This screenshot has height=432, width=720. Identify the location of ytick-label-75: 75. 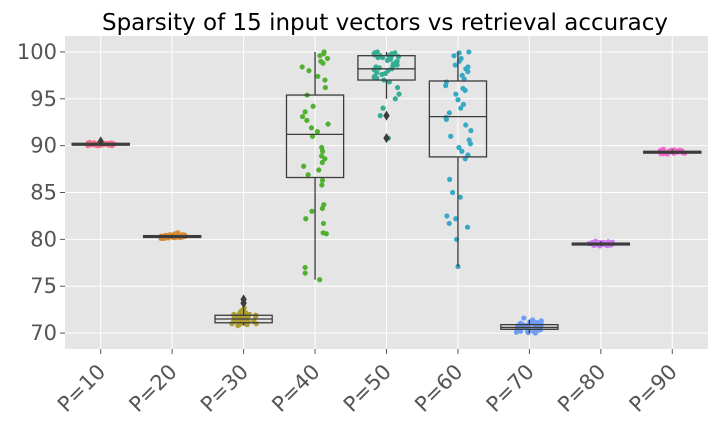
(43, 286).